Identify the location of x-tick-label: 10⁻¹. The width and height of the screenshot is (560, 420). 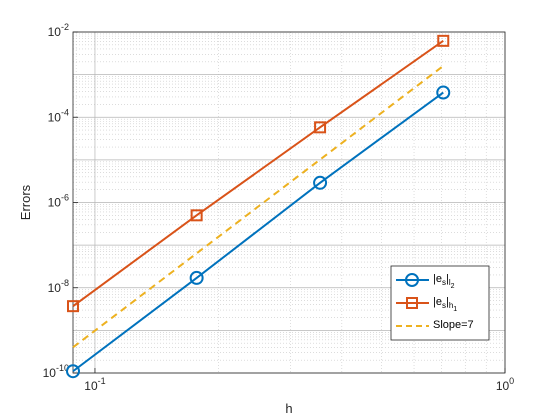
(94, 384).